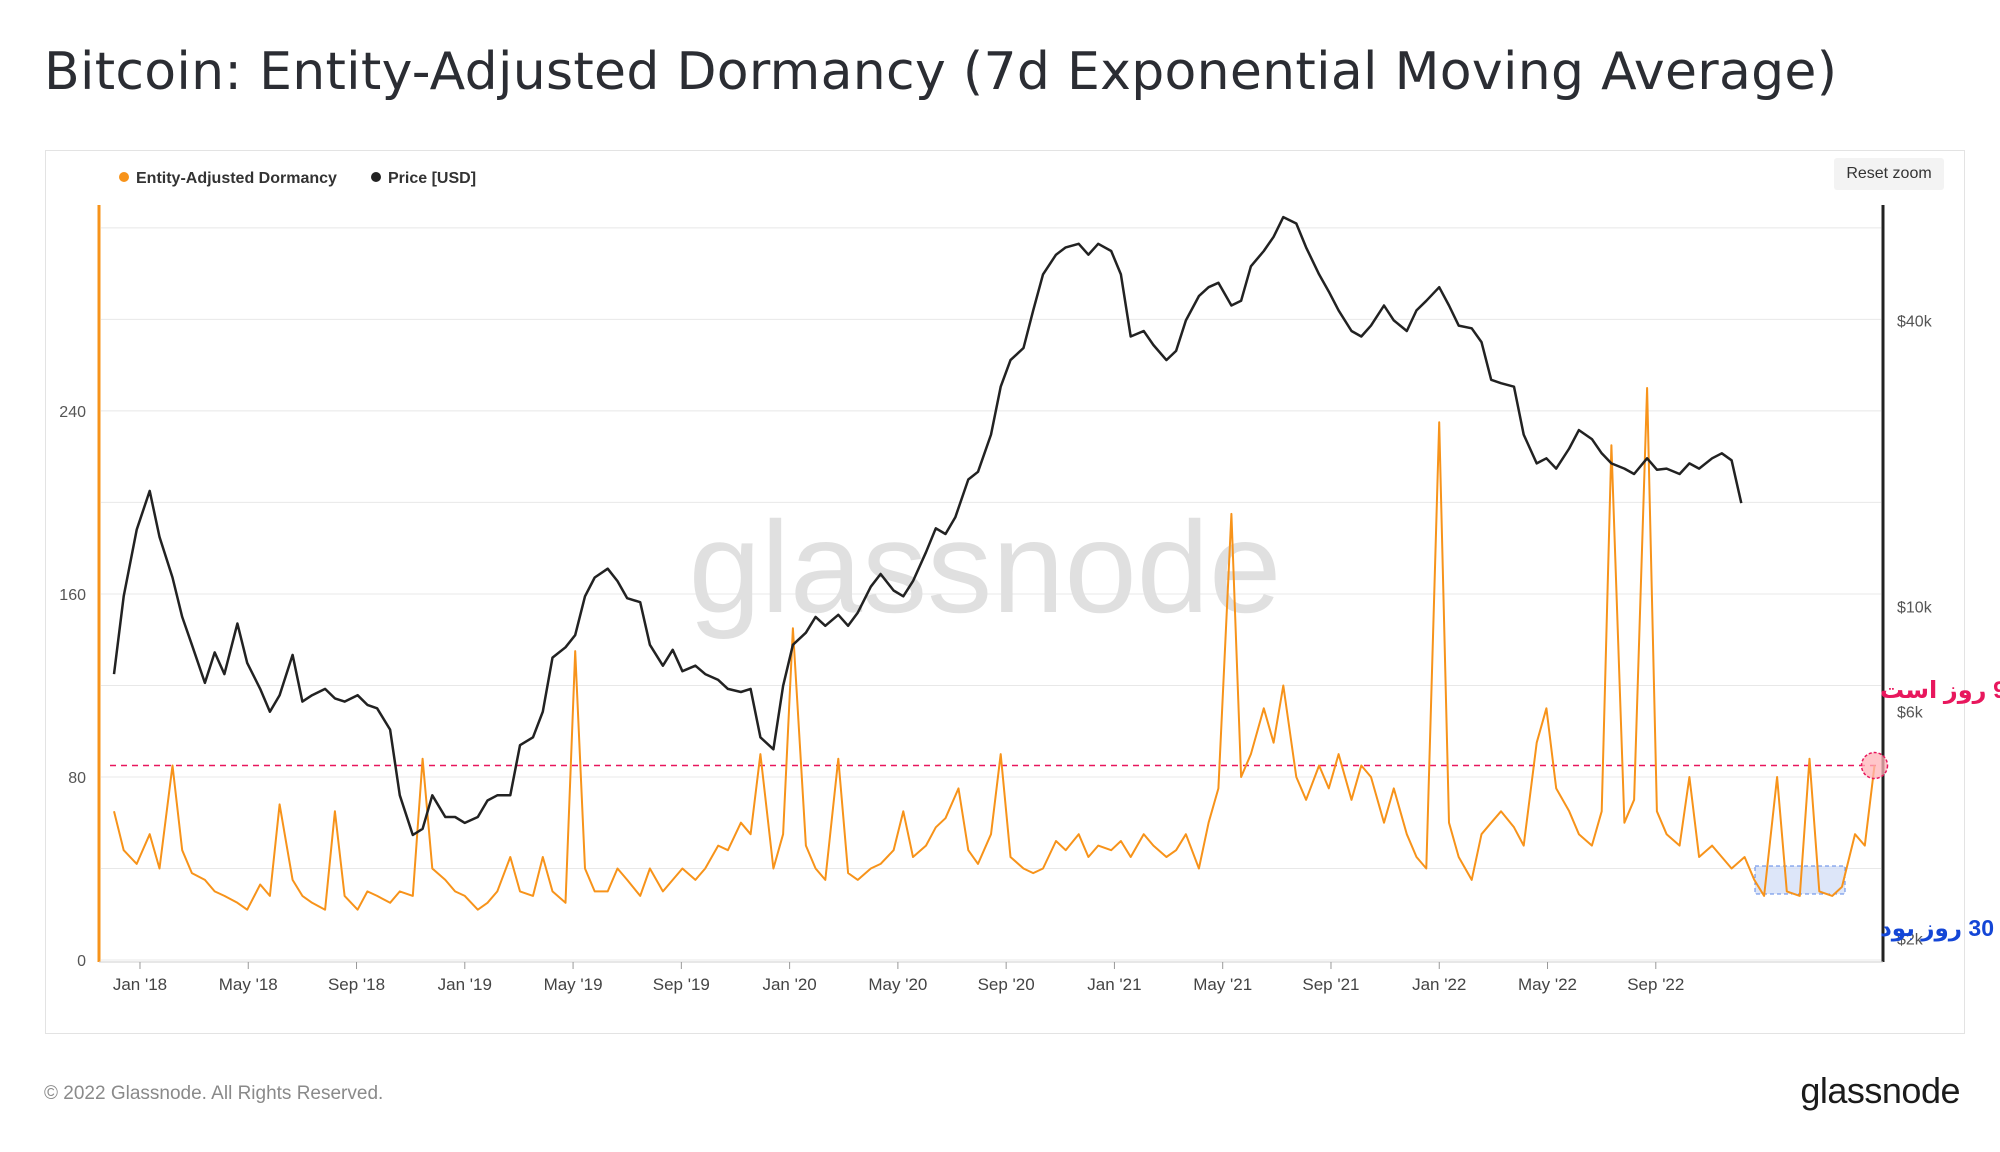 Image resolution: width=2000 pixels, height=1152 pixels. I want to click on legend-label-dormancy: Entity-Adjusted Dormancy, so click(236, 178).